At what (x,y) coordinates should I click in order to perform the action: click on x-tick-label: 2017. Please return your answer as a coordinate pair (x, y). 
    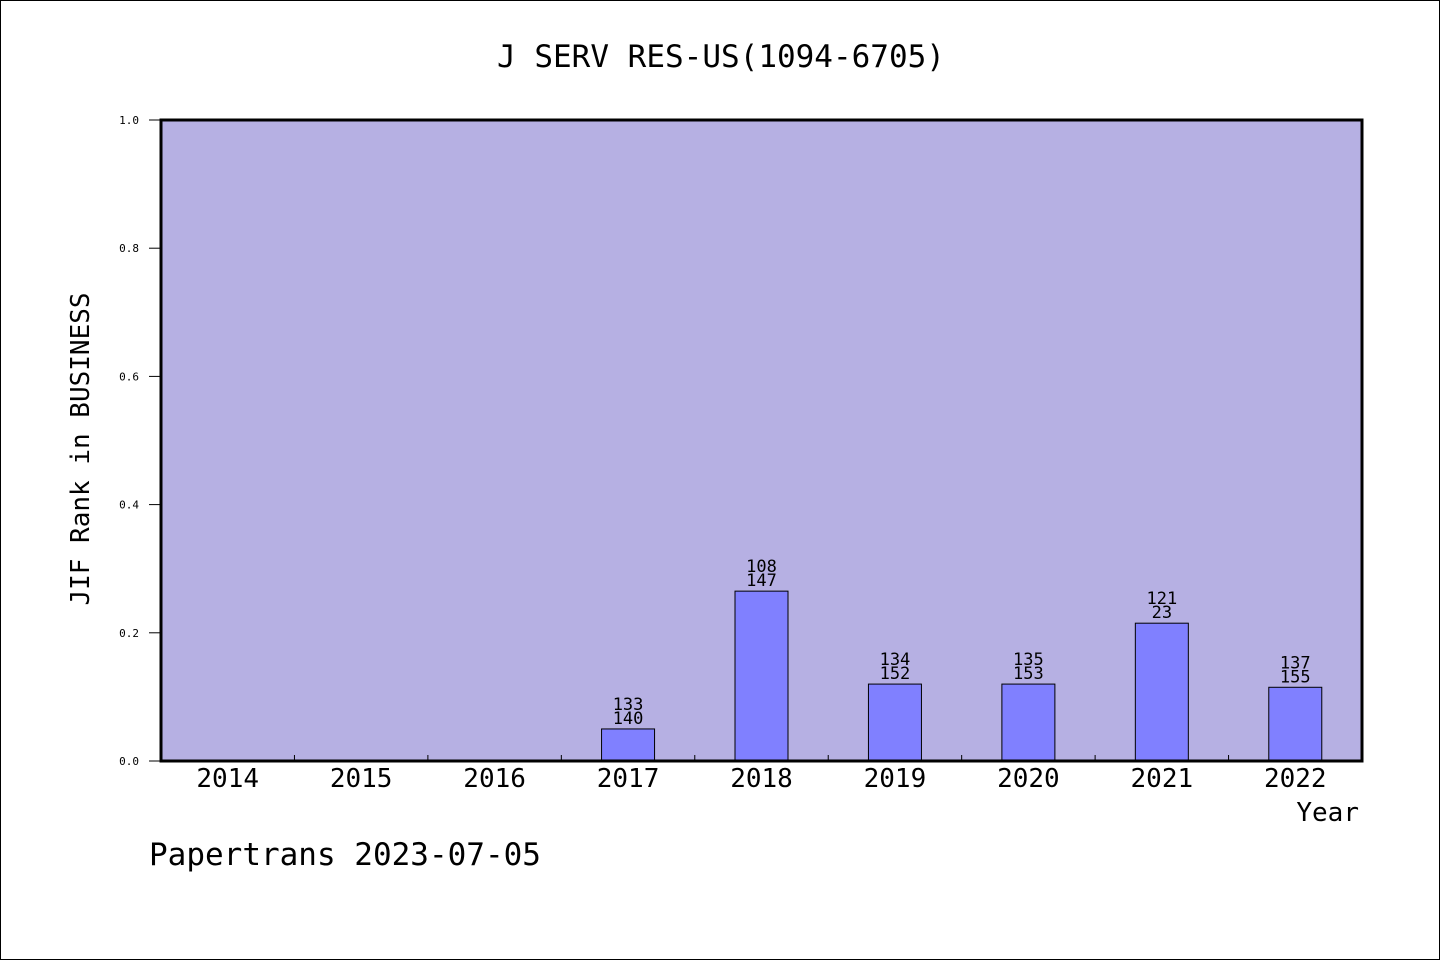
    Looking at the image, I should click on (628, 779).